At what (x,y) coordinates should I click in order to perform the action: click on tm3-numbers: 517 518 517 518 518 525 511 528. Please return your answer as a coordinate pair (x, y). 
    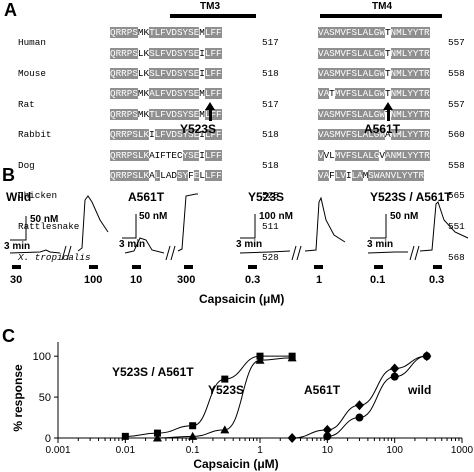
    Looking at the image, I should click on (270, 145).